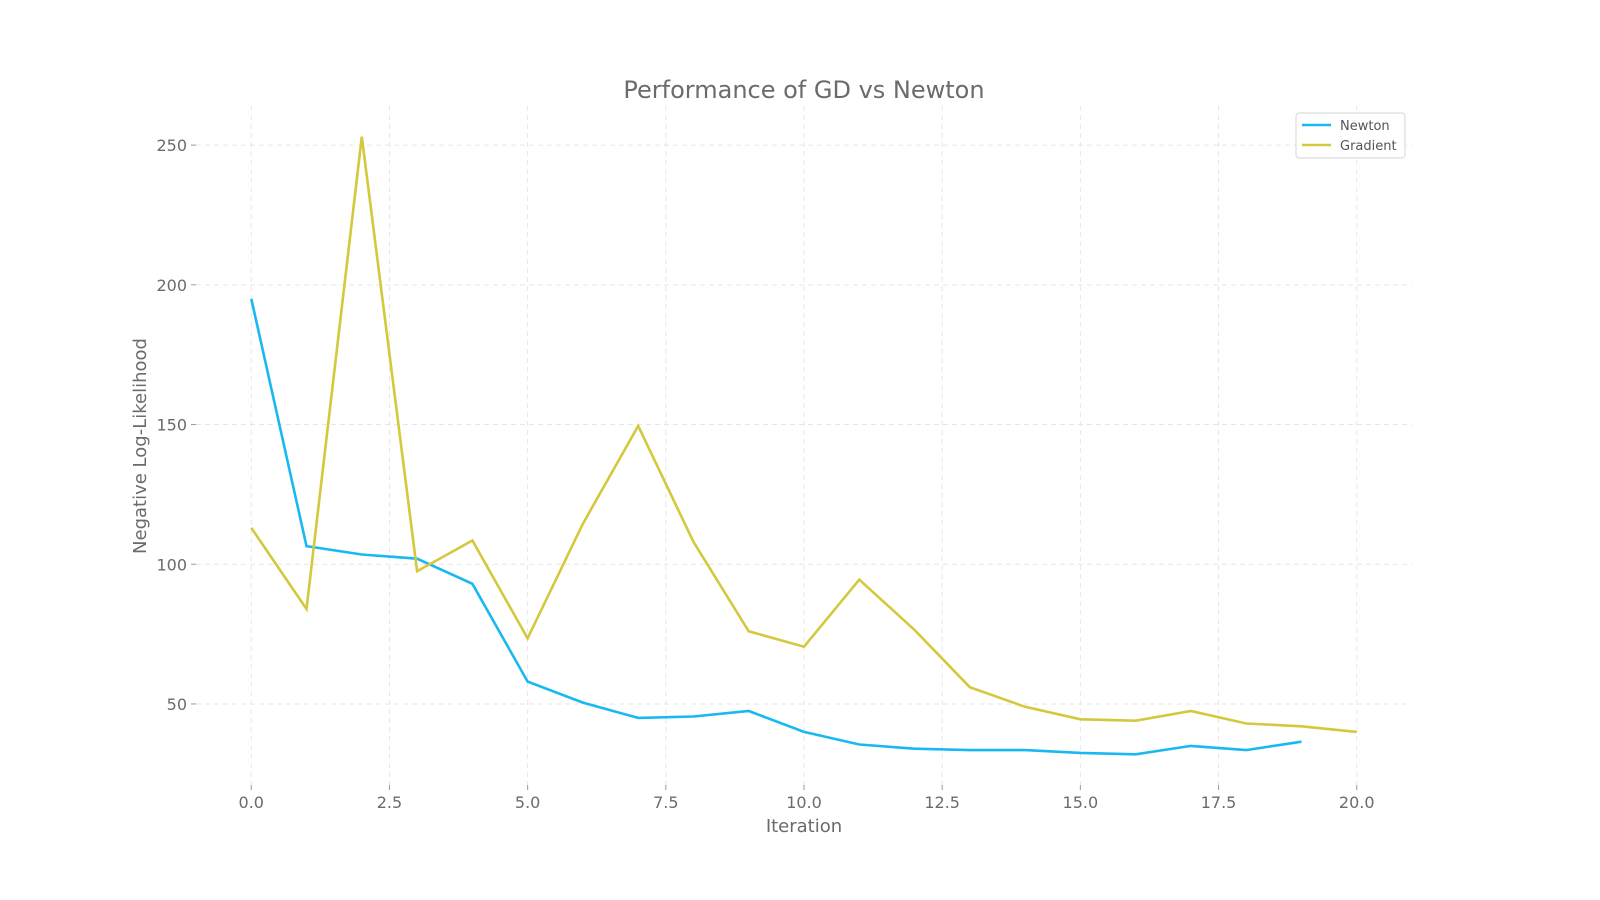 This screenshot has height=900, width=1600. Describe the element at coordinates (251, 802) in the screenshot. I see `x-tick-label: 0.0` at that location.